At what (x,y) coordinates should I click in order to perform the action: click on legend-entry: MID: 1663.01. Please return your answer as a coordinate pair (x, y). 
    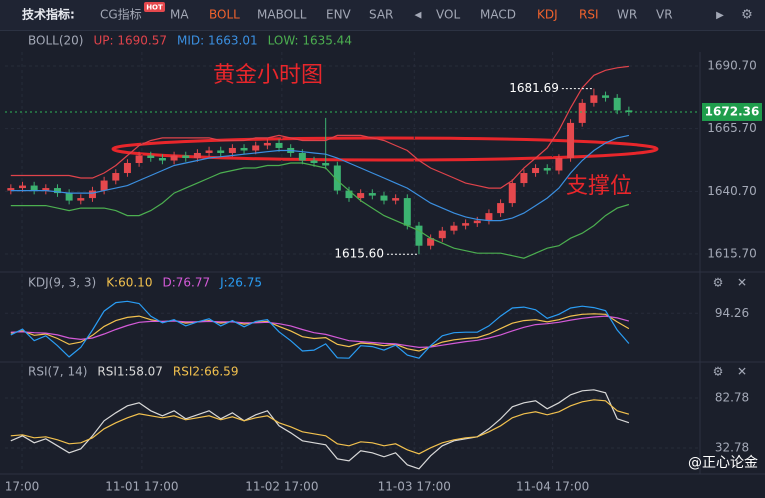
    Looking at the image, I should click on (217, 41).